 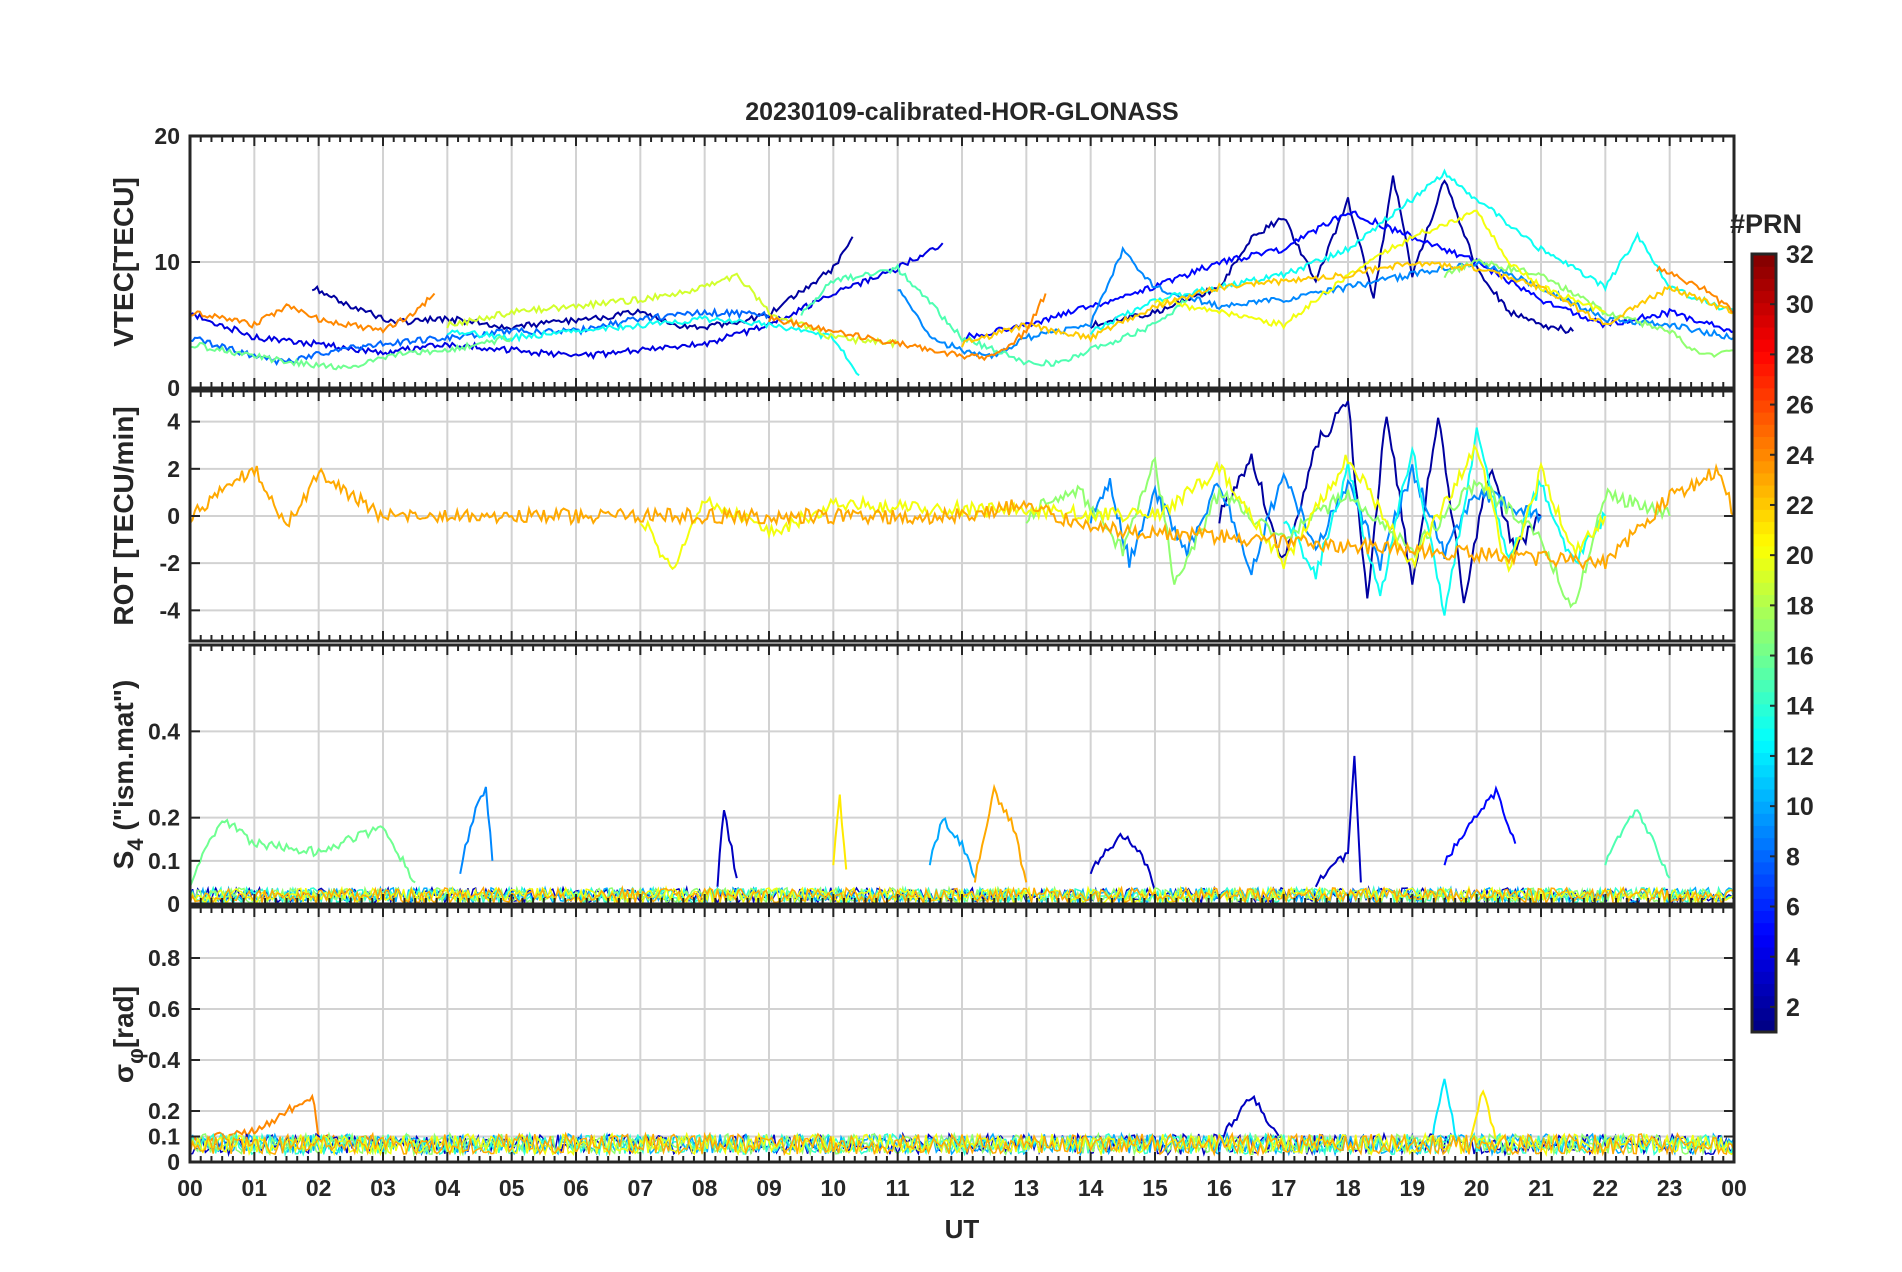 What do you see at coordinates (1793, 908) in the screenshot?
I see `colorbar-tick-label: 6` at bounding box center [1793, 908].